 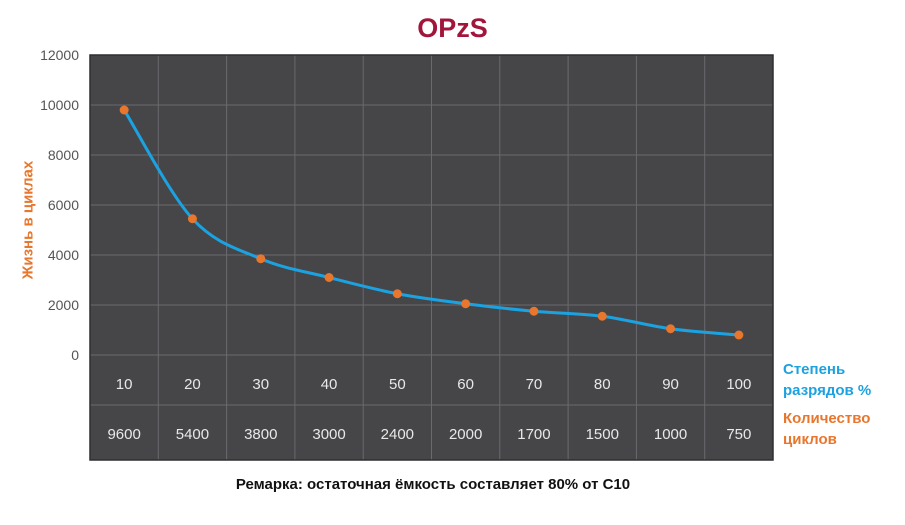 What do you see at coordinates (738, 434) in the screenshot?
I see `cycles-value: 750` at bounding box center [738, 434].